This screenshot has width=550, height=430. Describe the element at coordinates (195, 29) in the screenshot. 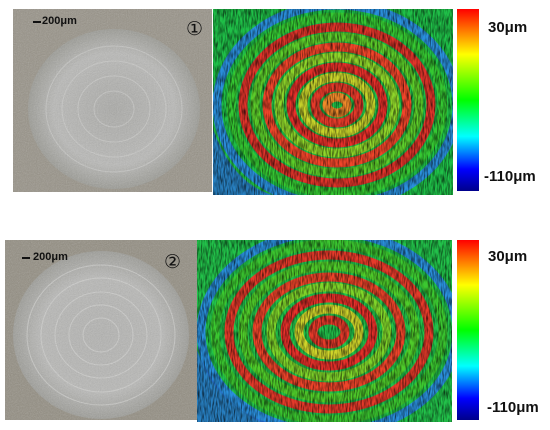

I see `sample-number-label: ①` at that location.